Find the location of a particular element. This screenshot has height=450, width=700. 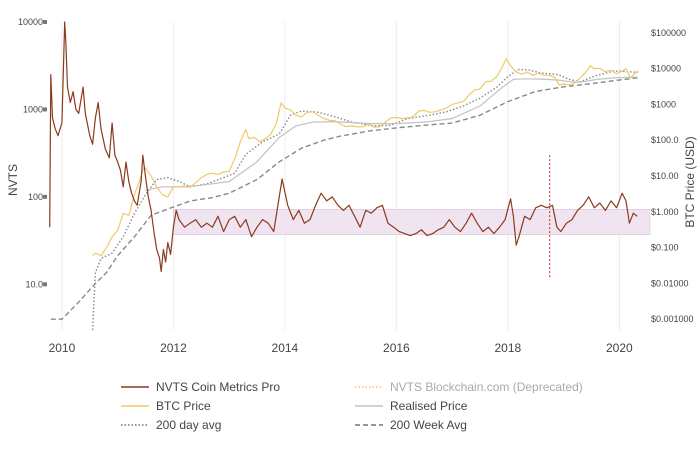

y-right-tick-label: $10.00 is located at coordinates (665, 176).